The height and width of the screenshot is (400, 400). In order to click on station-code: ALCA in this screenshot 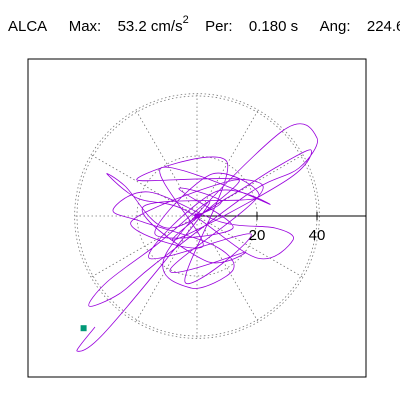, I will do `click(27, 26)`.